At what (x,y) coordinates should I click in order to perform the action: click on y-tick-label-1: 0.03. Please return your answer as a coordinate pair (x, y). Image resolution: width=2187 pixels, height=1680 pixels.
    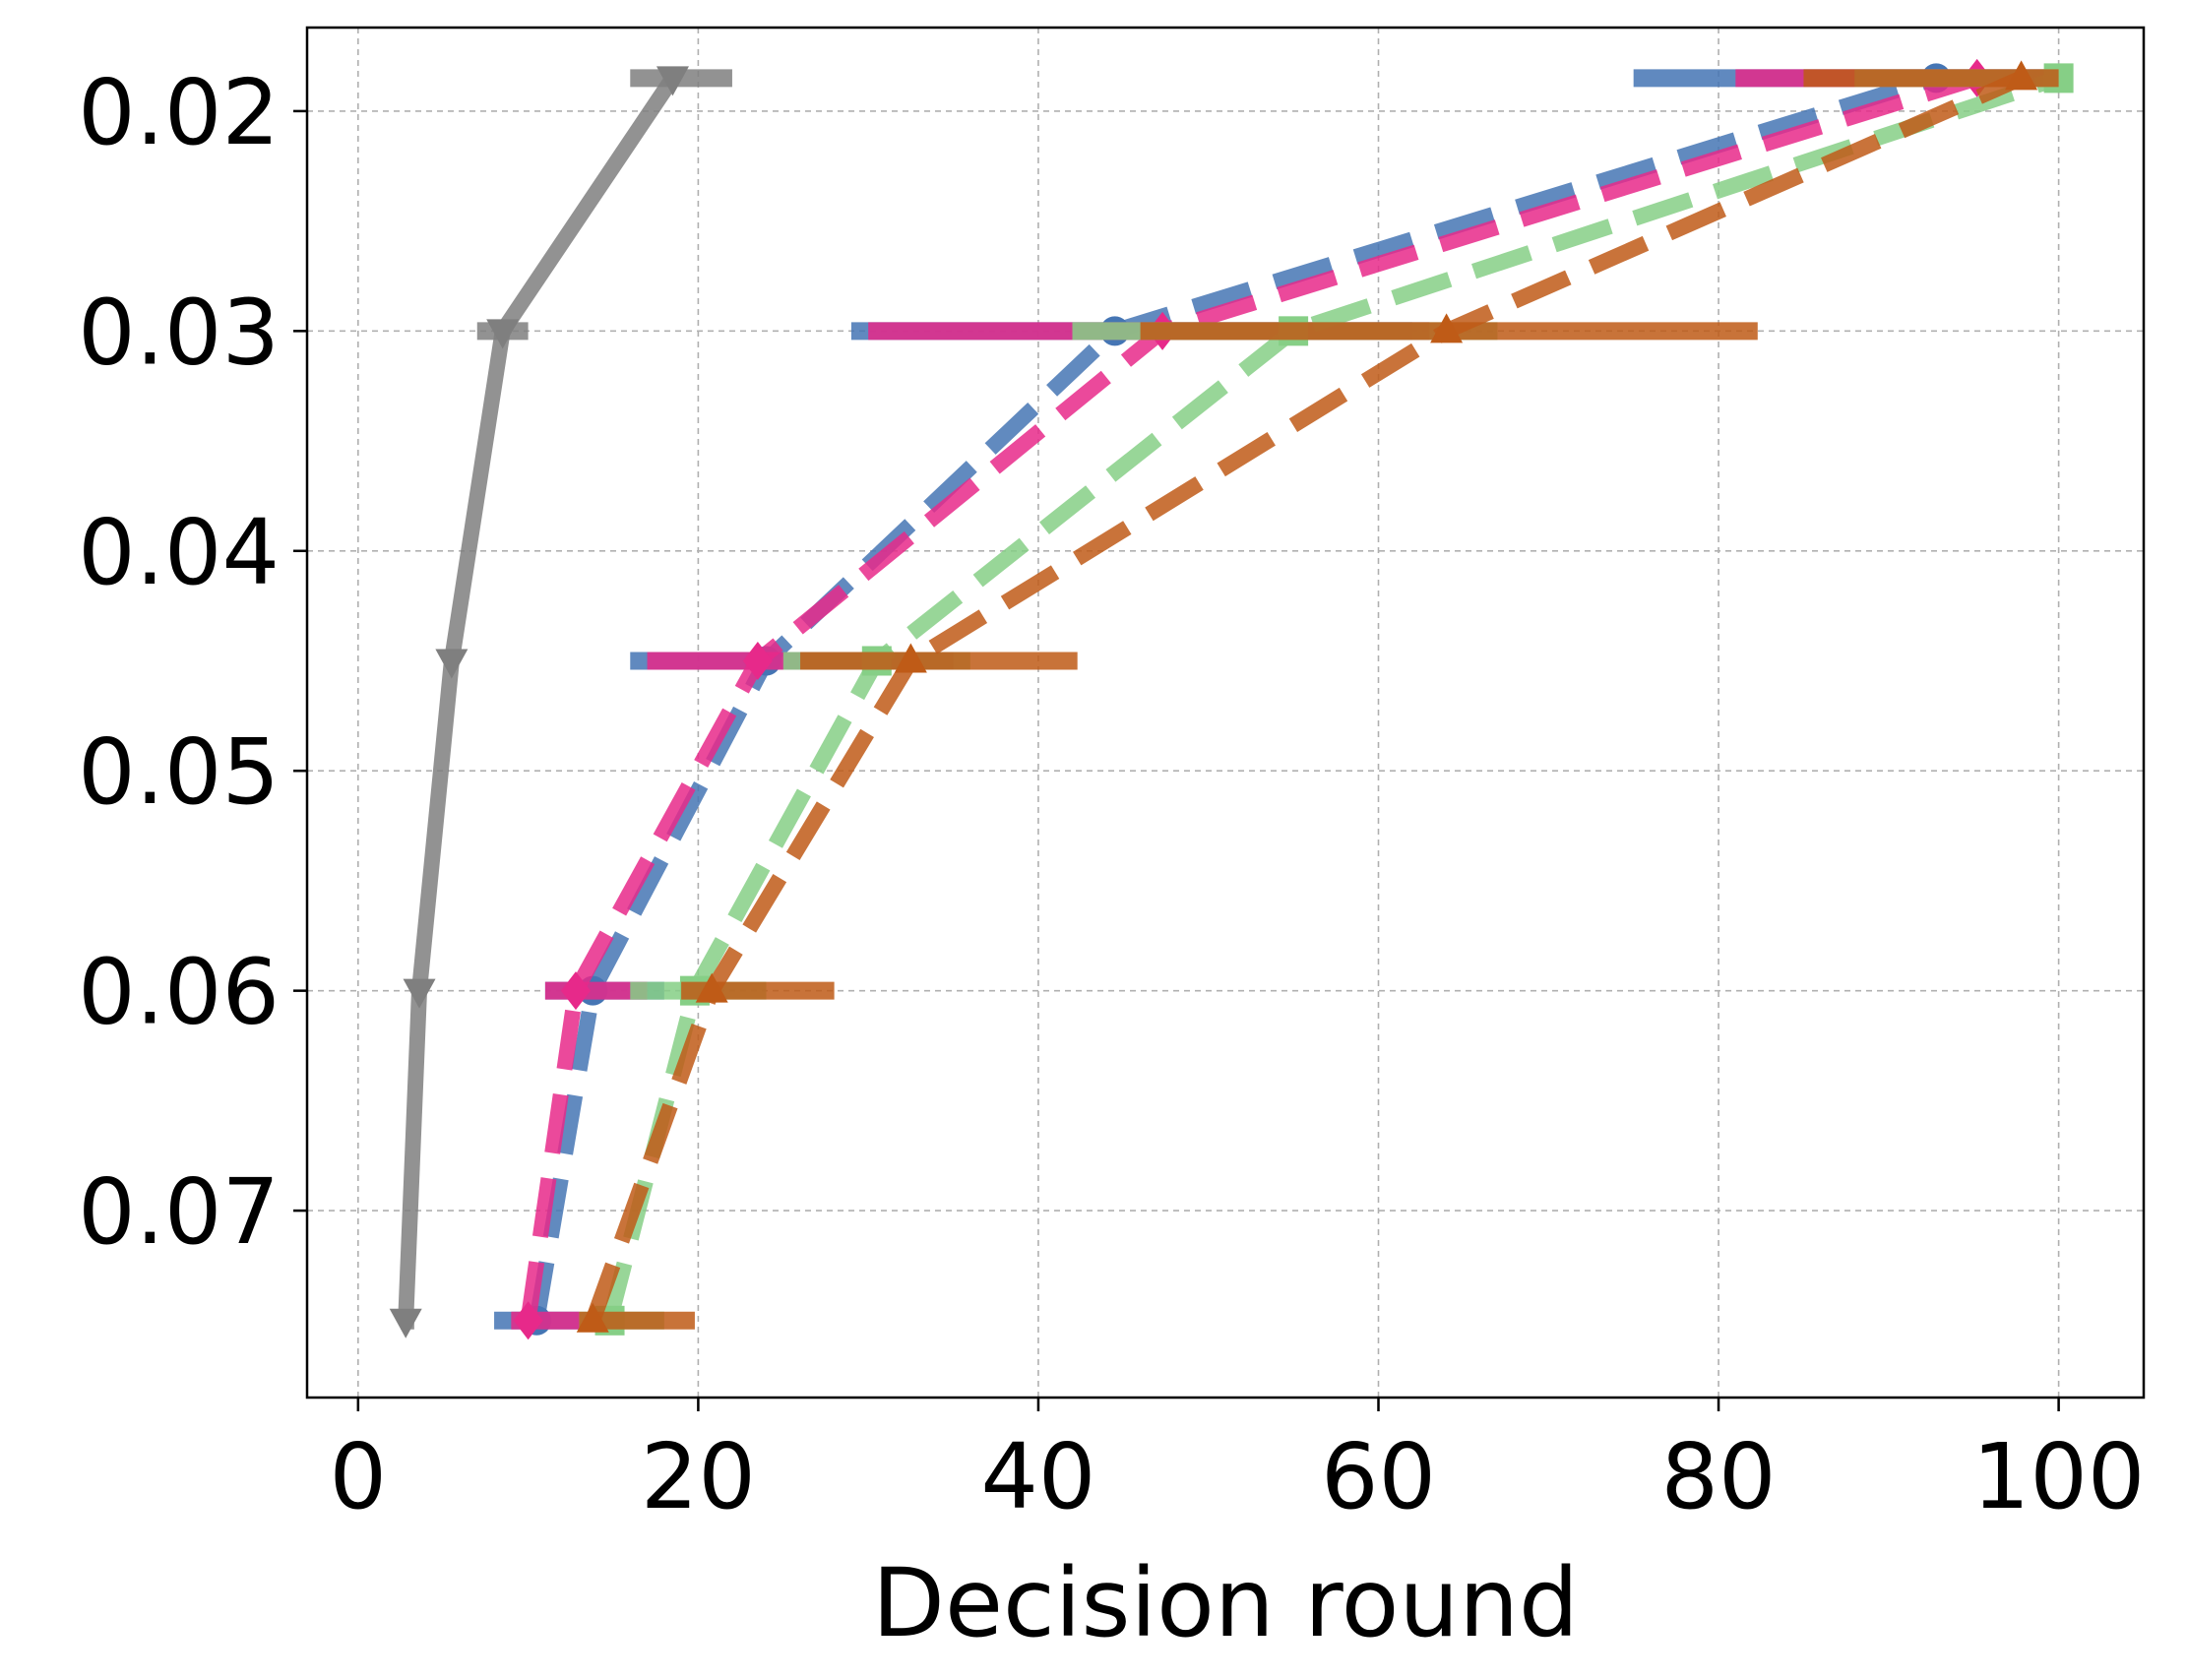
    Looking at the image, I should click on (179, 332).